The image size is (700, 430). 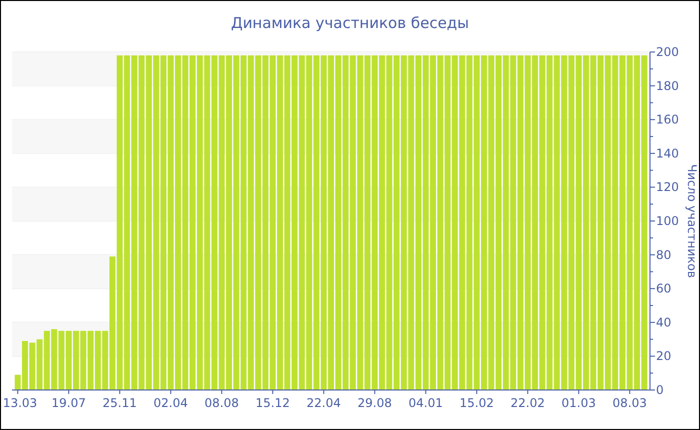 I want to click on y-axis-title: Число участников, so click(x=692, y=221).